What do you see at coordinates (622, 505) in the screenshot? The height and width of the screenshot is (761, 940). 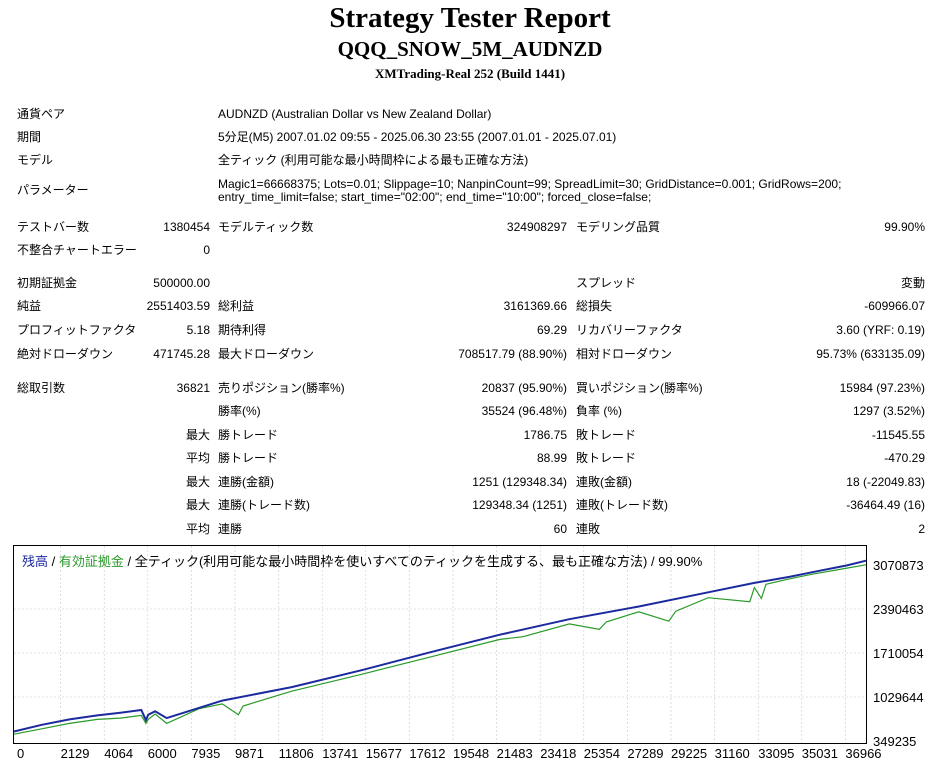 I see `max-cons-loss-label: 連敗(トレード数)` at bounding box center [622, 505].